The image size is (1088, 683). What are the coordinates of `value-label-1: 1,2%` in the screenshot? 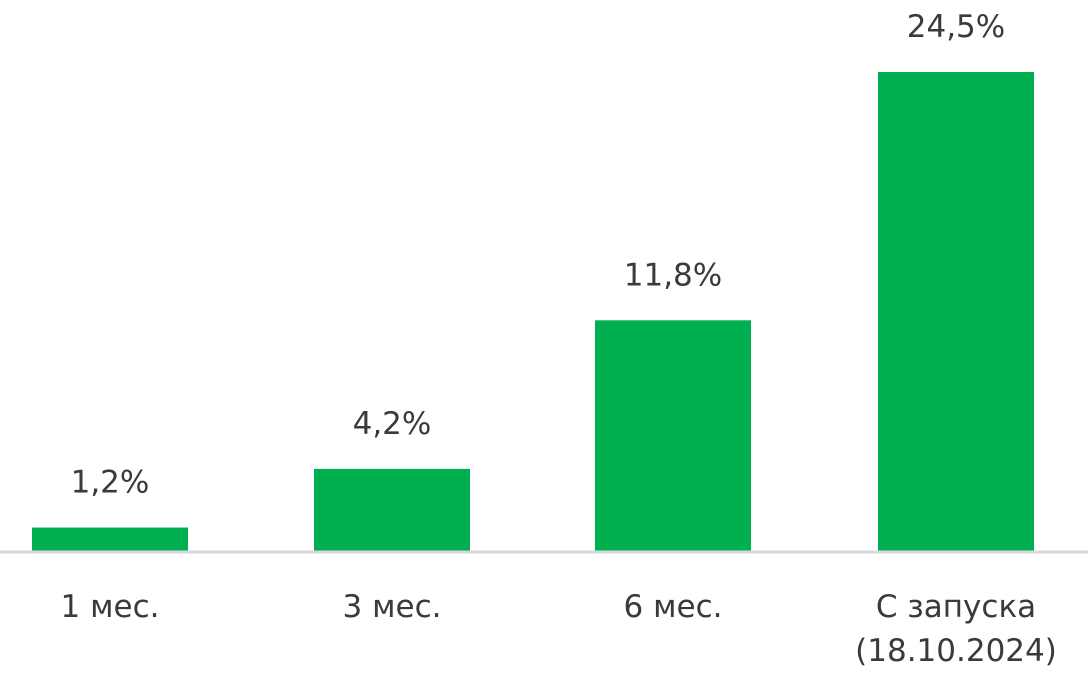 It's located at (110, 483).